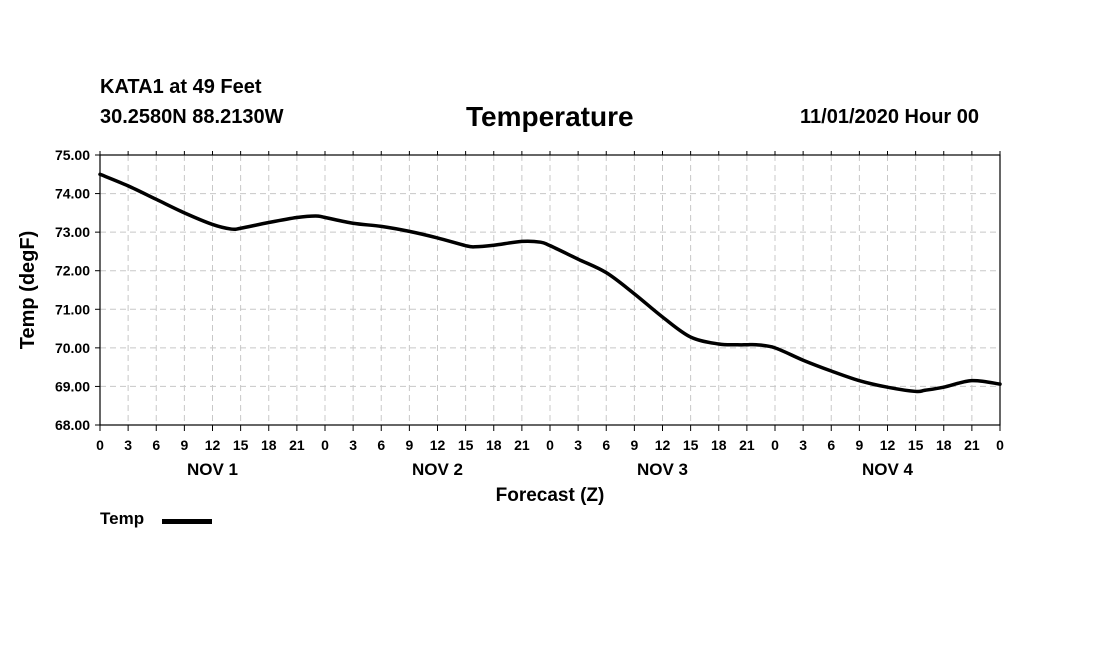 The height and width of the screenshot is (650, 1100). I want to click on coordinates-label: 30.2580N 88.2130W, so click(192, 117).